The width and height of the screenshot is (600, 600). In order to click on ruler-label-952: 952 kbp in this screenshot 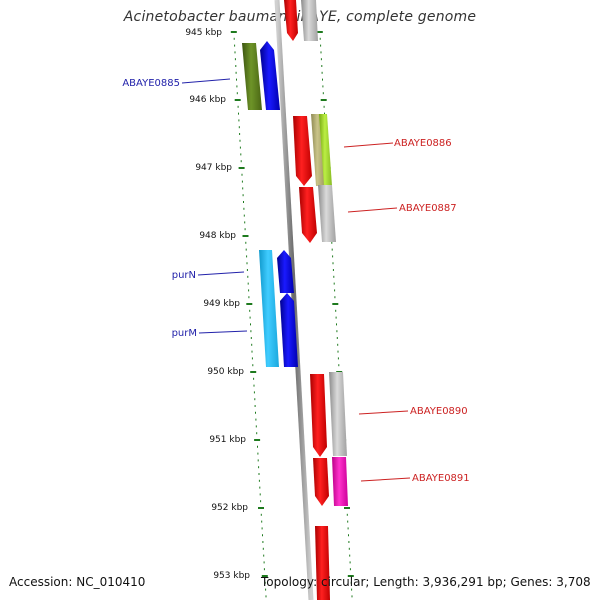, I will do `click(229, 508)`.